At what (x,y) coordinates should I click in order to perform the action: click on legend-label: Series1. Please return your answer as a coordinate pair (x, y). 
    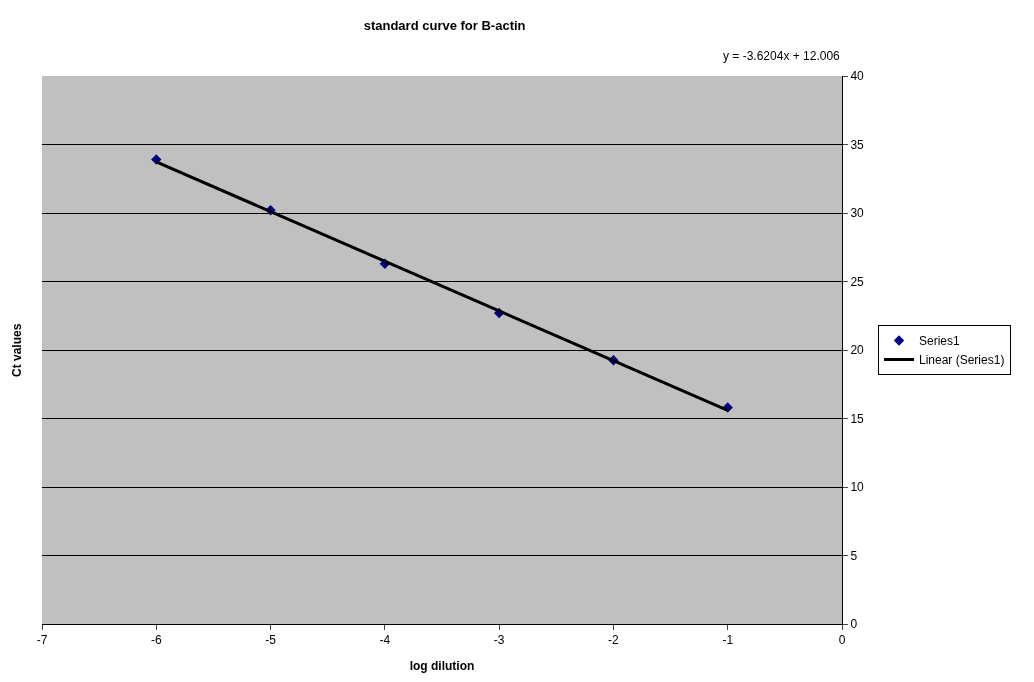
    Looking at the image, I should click on (940, 341).